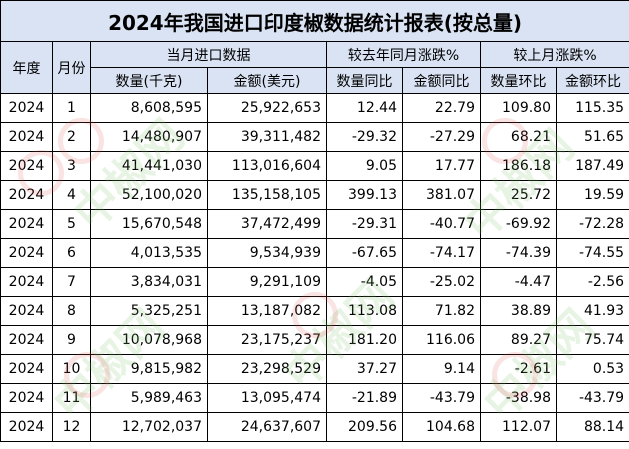 This screenshot has height=449, width=629. What do you see at coordinates (592, 427) in the screenshot?
I see `cell-amt-mom: 88.14` at bounding box center [592, 427].